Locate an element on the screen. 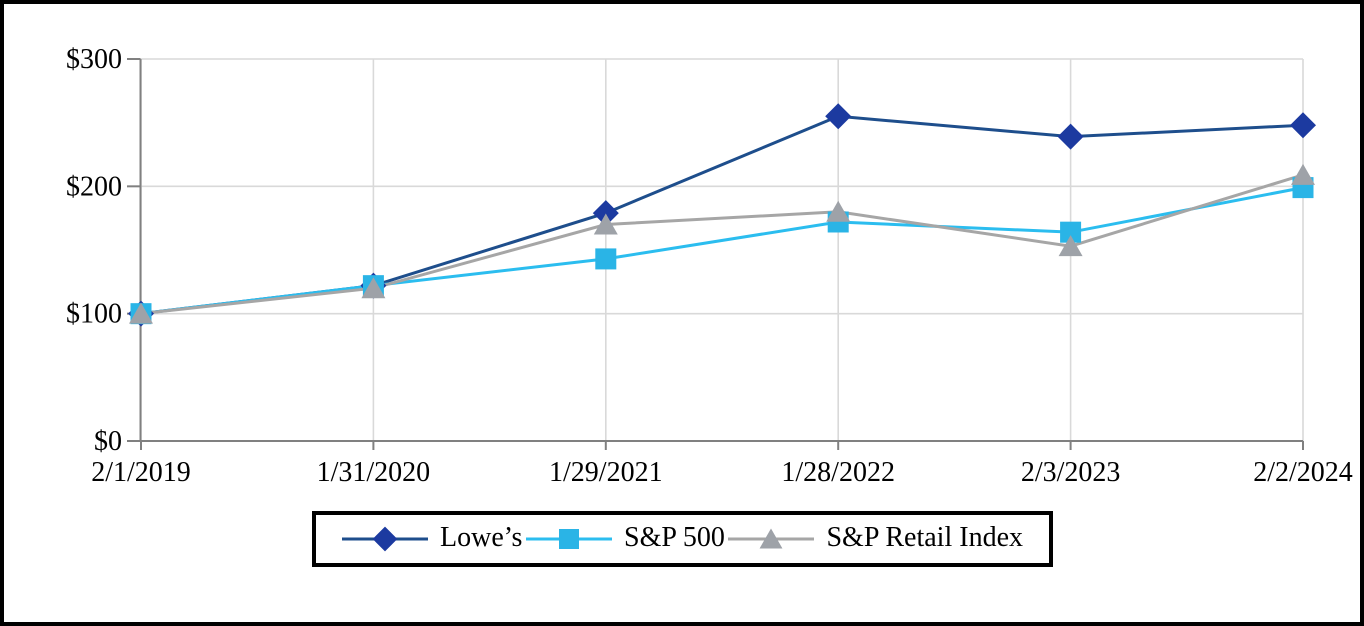 This screenshot has width=1364, height=626. y-axis-tick-labels: $0 $100 $200 $300 is located at coordinates (94, 250).